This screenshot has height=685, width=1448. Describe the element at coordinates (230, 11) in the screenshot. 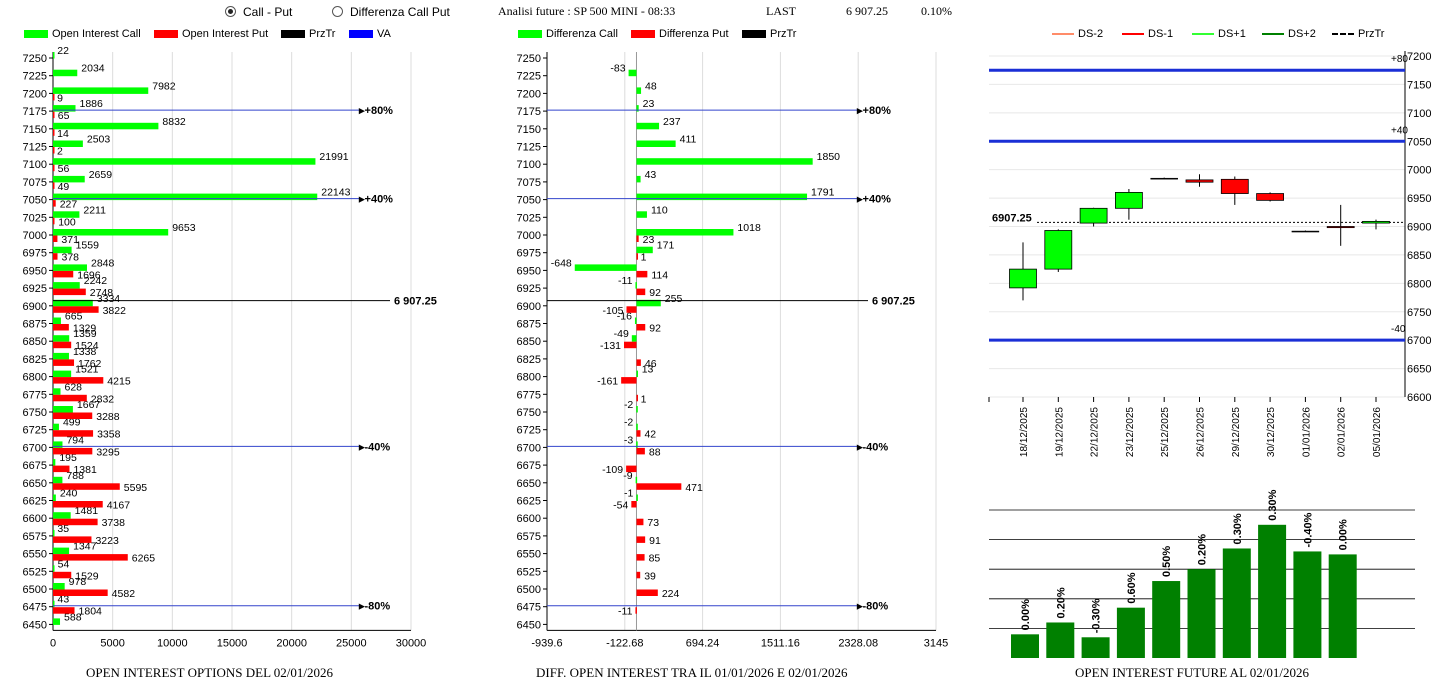

I see `radio-call-put` at that location.